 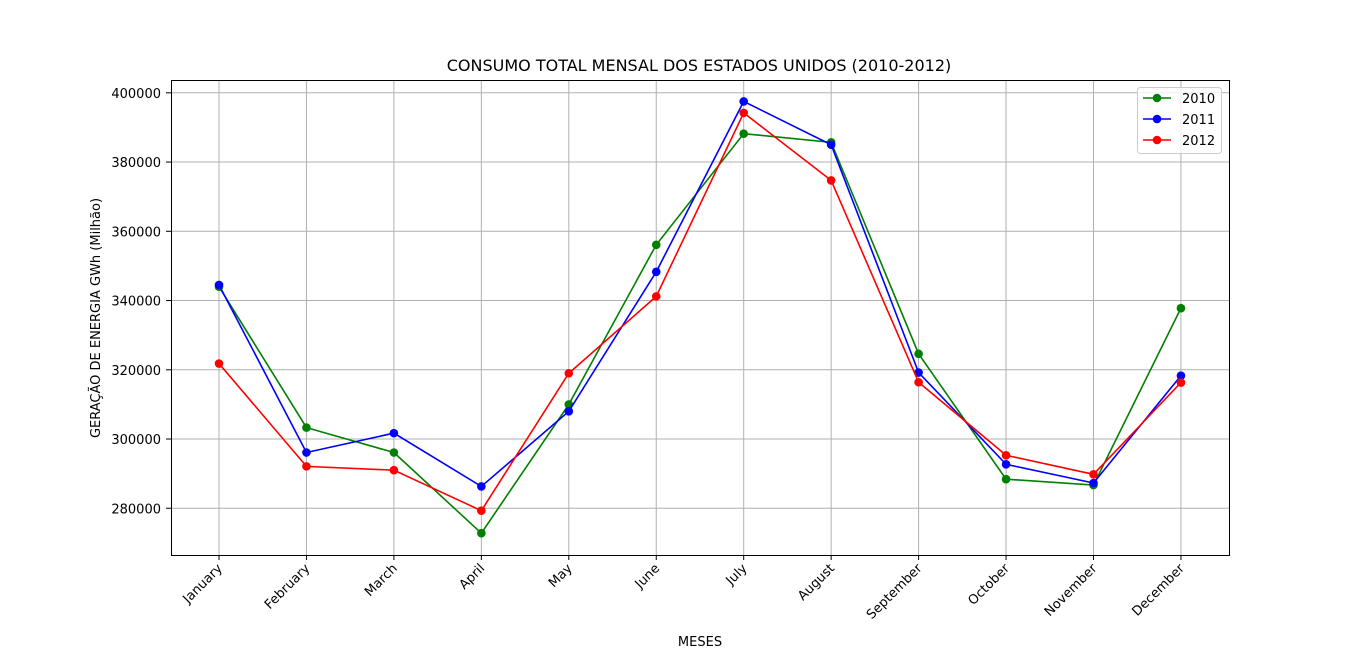 I want to click on legend-entry-2011: 2011, so click(x=1179, y=120).